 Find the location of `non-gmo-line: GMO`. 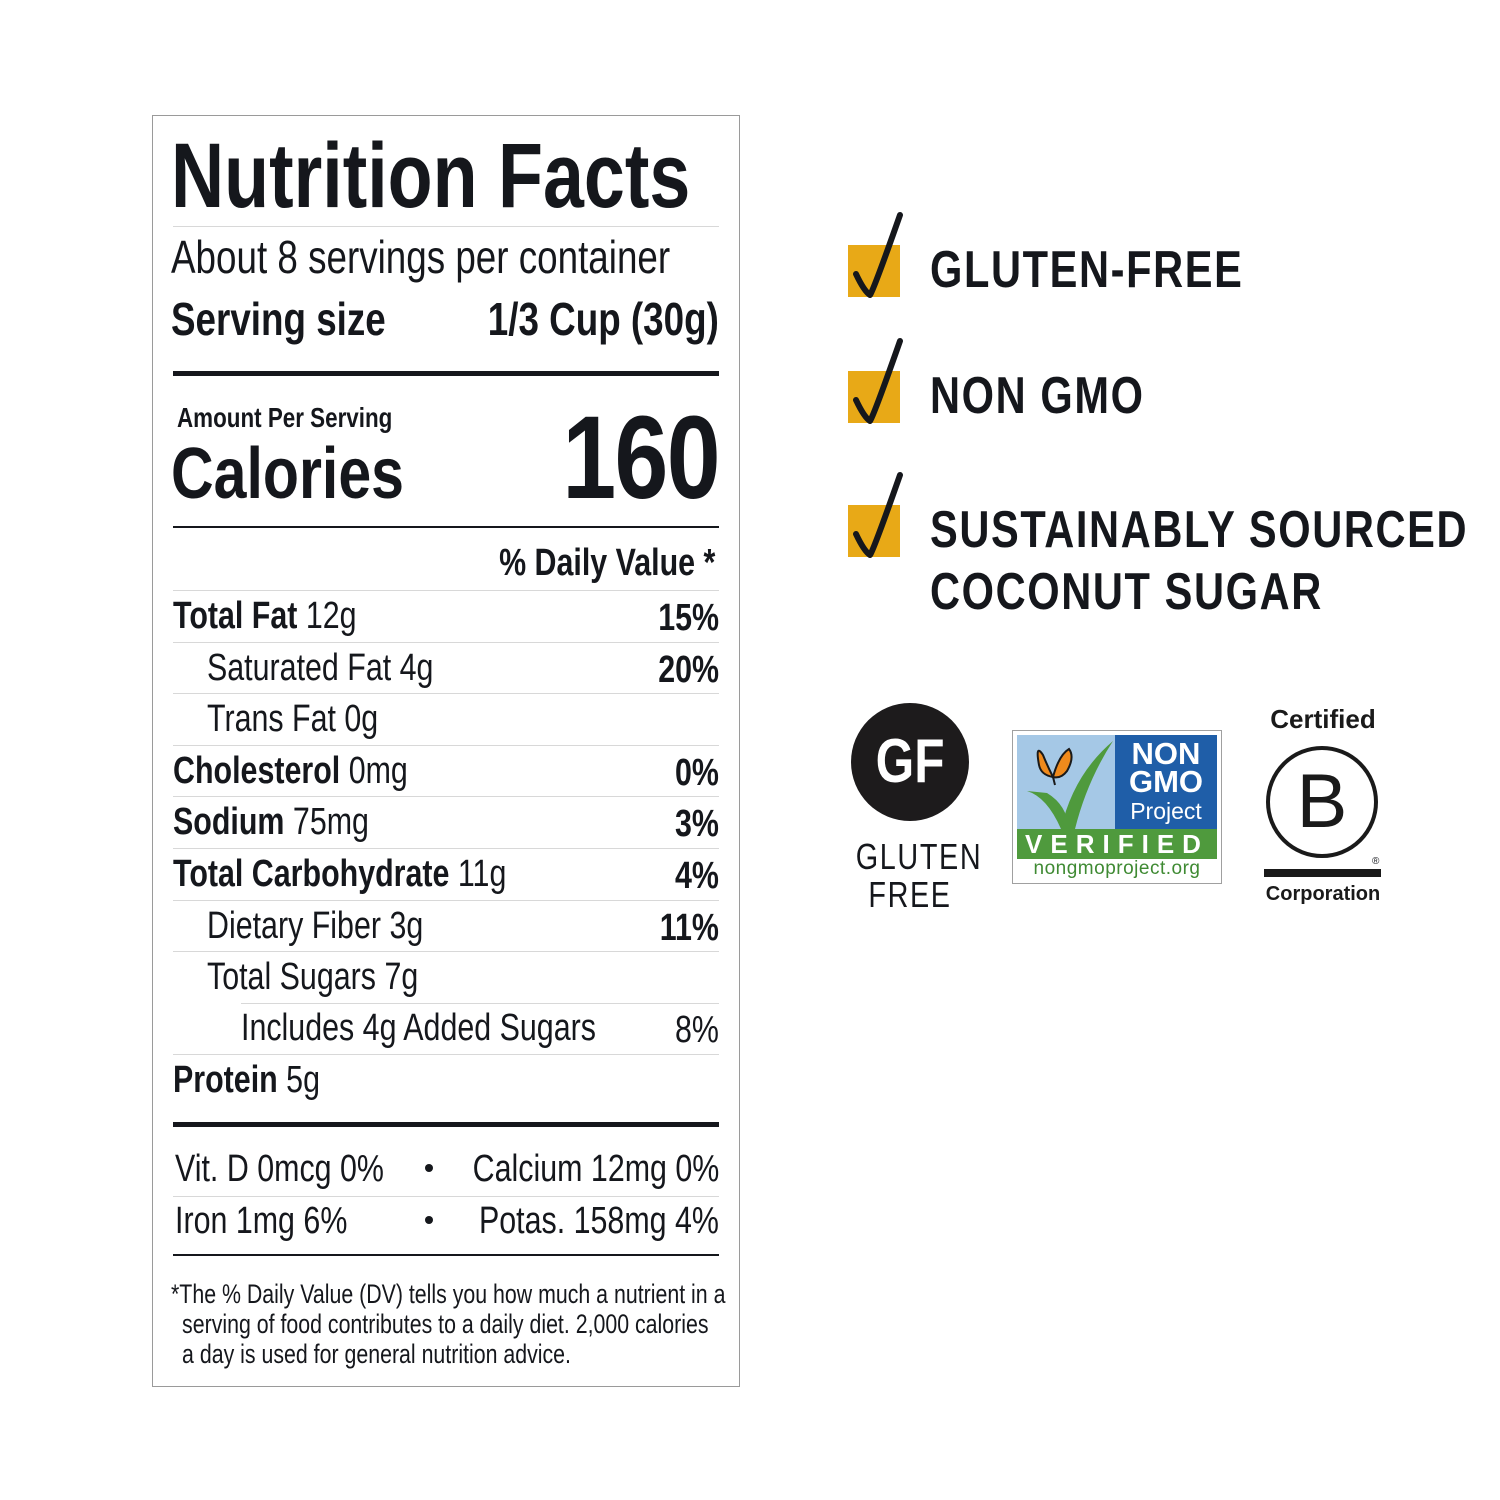

non-gmo-line: GMO is located at coordinates (1166, 781).